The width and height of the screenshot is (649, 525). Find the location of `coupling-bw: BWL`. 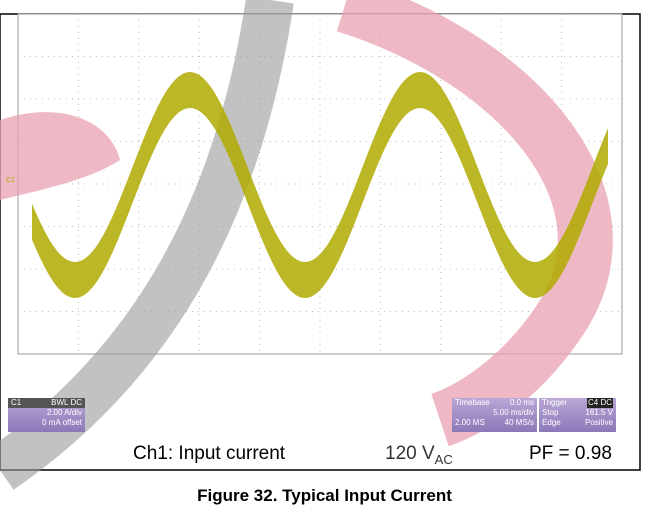

coupling-bw: BWL is located at coordinates (60, 402).